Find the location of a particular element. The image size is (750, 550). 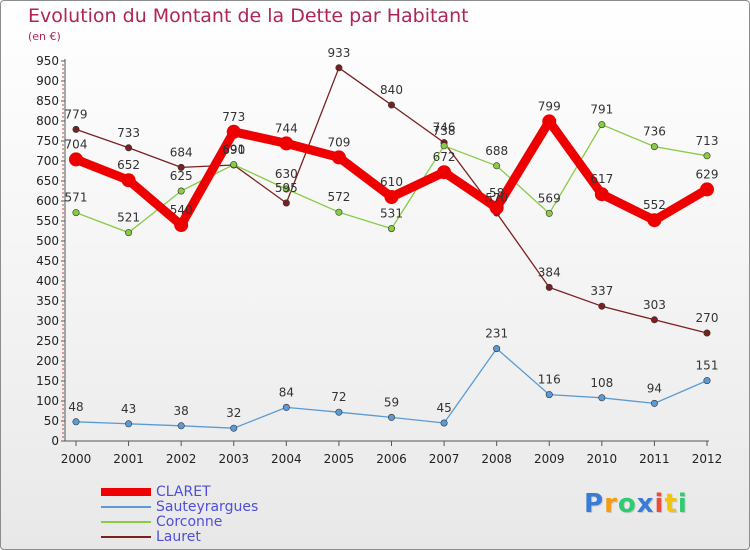

y-tick-label: 150 is located at coordinates (47, 381).